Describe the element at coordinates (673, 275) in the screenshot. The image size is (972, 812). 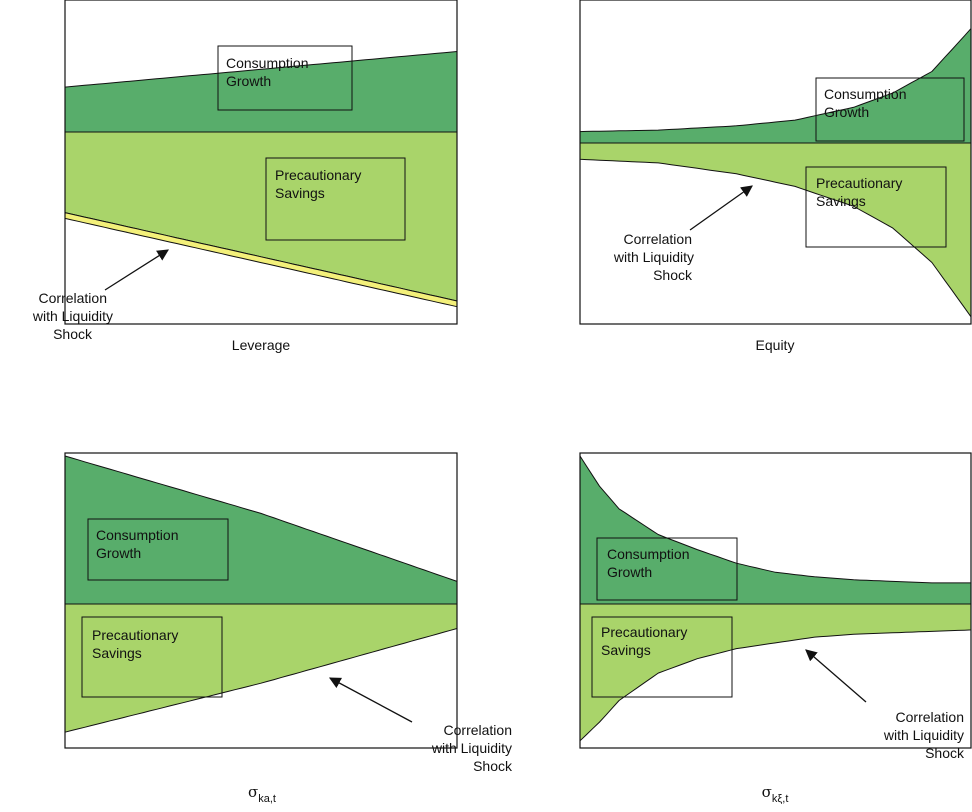
I see `panel-equity-correlation-label-3: Shock` at that location.